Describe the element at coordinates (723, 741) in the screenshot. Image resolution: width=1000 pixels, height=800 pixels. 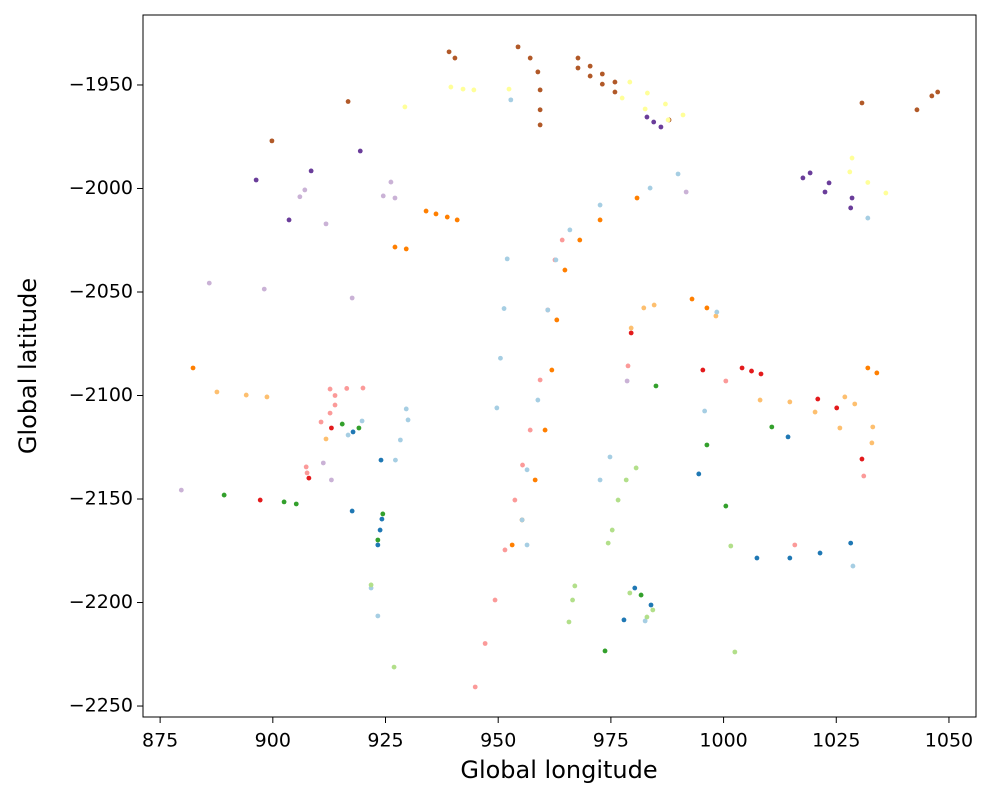
I see `x-tick-label: 1000` at that location.